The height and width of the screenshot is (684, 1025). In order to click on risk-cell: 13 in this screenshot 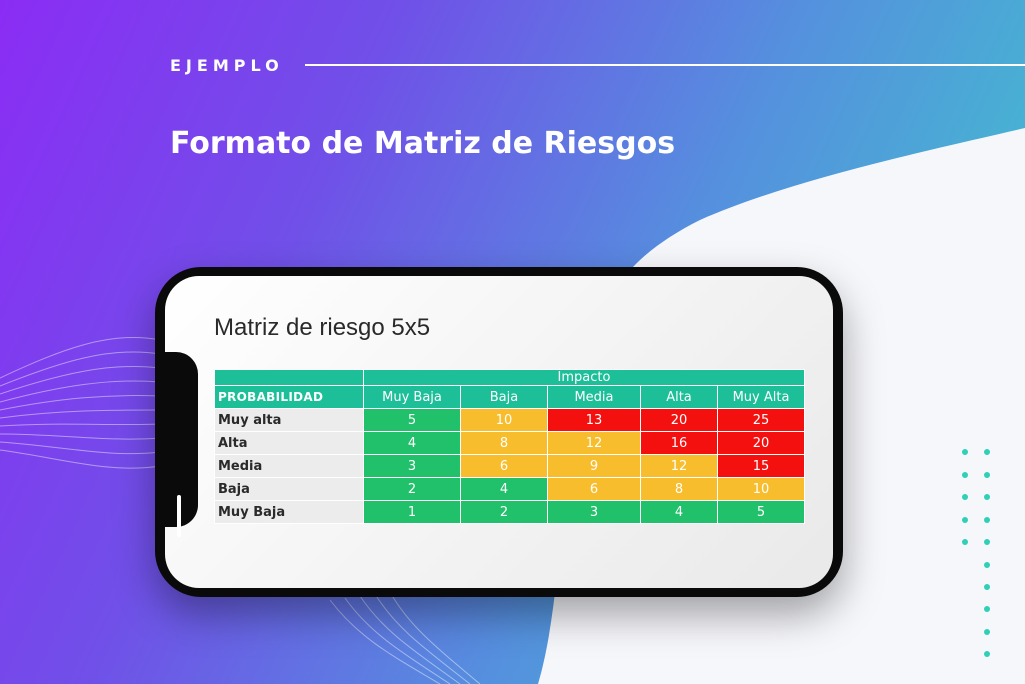, I will do `click(594, 420)`.